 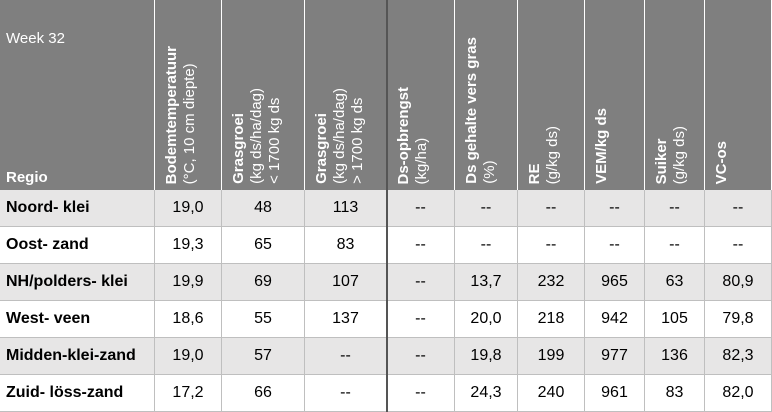 What do you see at coordinates (486, 319) in the screenshot?
I see `value-cell: 20,0` at bounding box center [486, 319].